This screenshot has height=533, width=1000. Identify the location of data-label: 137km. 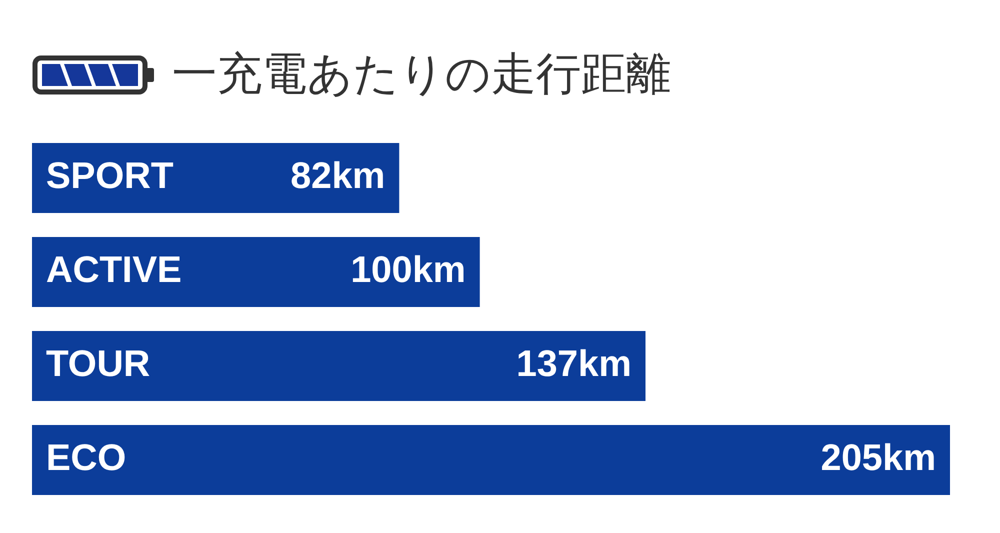
(574, 363).